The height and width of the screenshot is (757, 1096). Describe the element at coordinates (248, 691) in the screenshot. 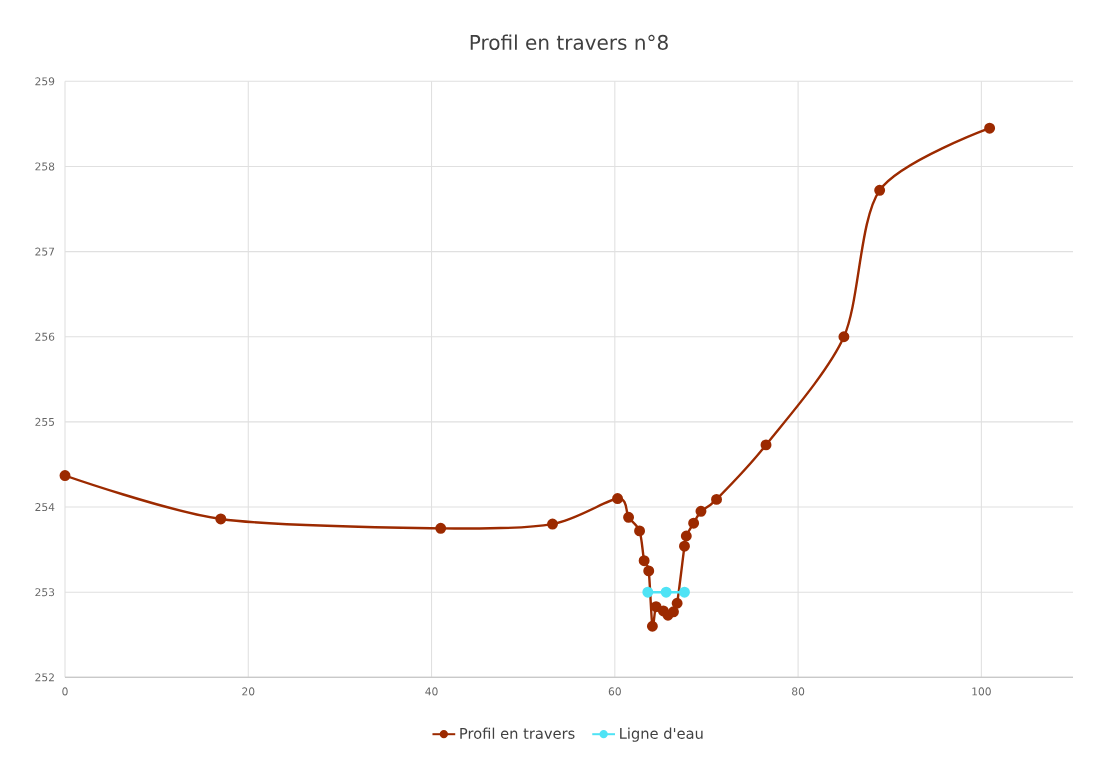

I see `x-tick-label: 20` at that location.